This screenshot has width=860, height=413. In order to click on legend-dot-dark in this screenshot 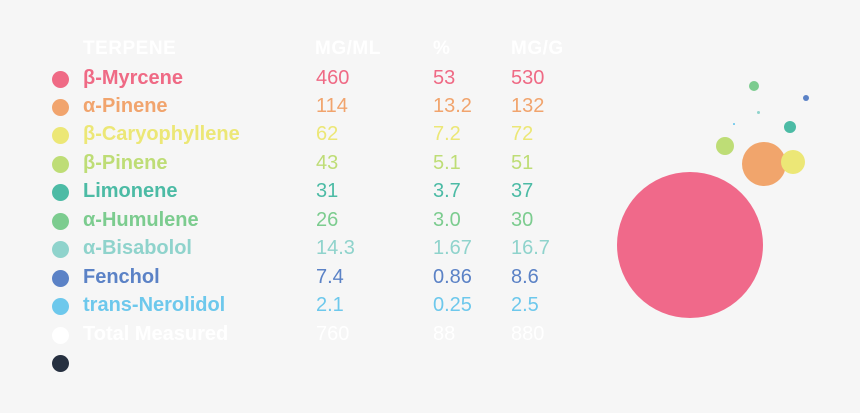, I will do `click(60, 363)`.